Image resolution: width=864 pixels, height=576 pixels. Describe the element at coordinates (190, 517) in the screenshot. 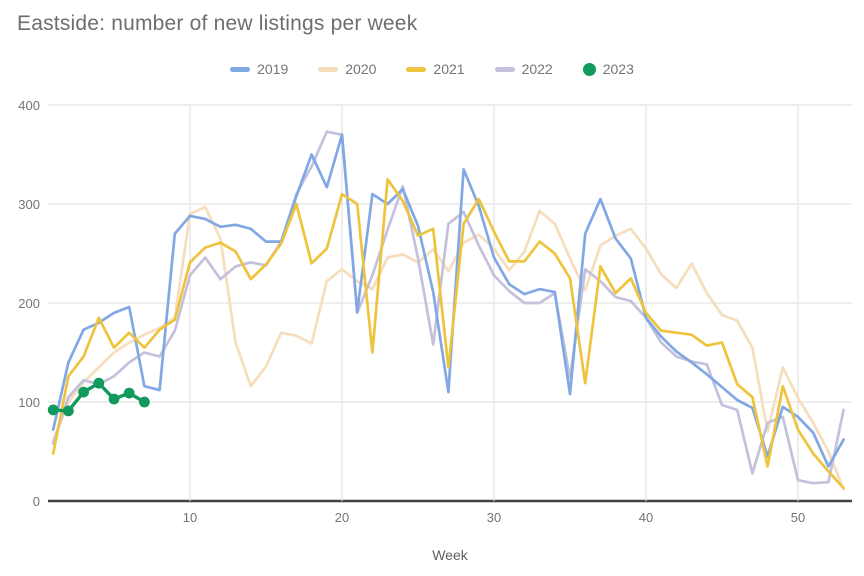

I see `x-tick-label: 10` at that location.